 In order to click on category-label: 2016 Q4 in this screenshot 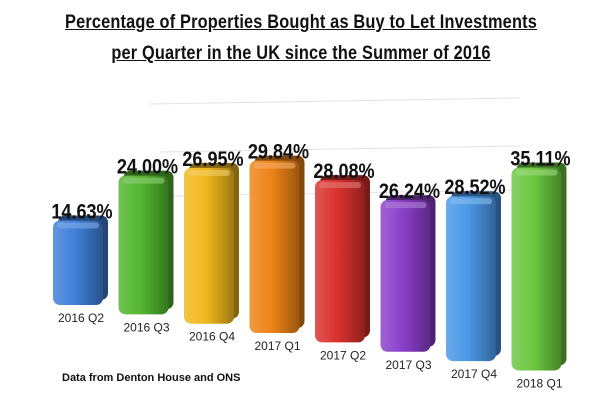, I will do `click(212, 337)`.